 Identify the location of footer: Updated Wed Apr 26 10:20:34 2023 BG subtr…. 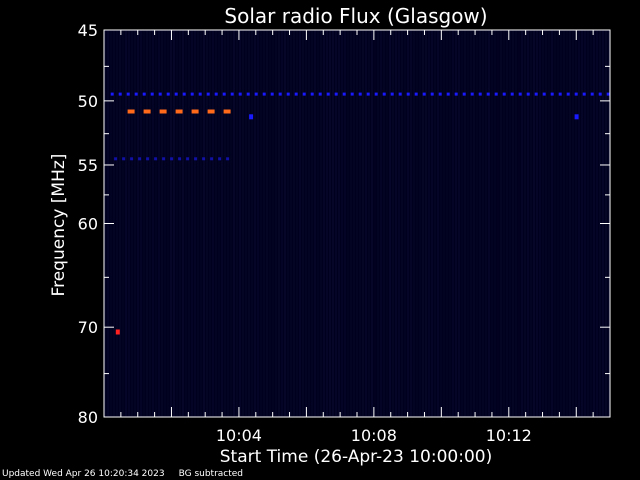
(129, 474).